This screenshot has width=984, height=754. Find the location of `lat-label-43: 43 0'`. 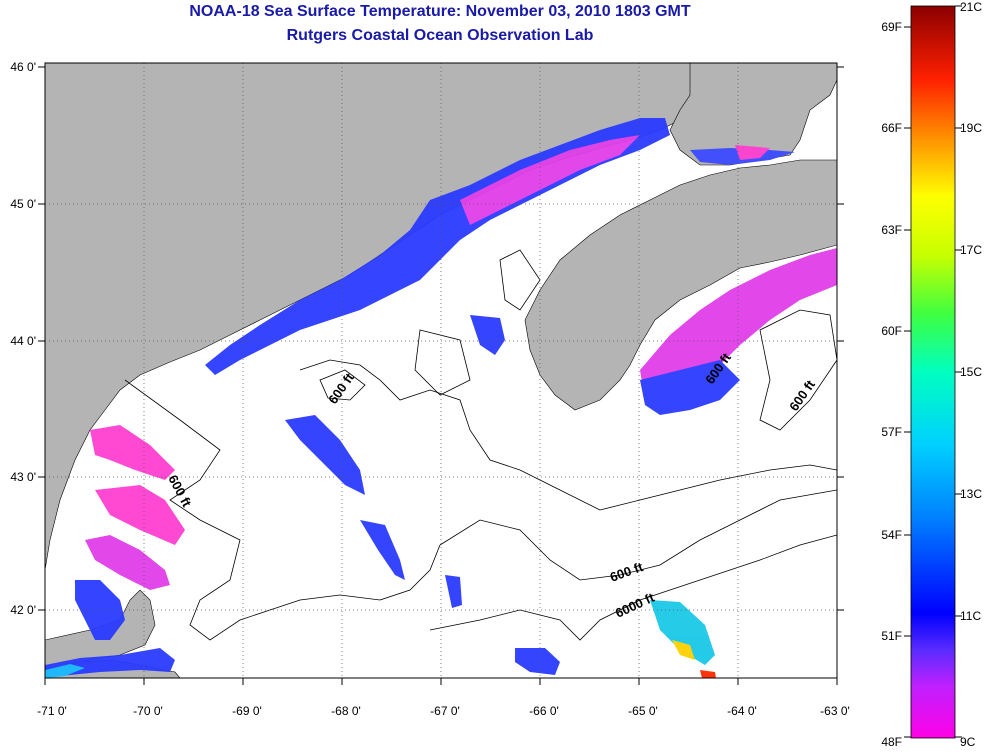

lat-label-43: 43 0' is located at coordinates (23, 477).